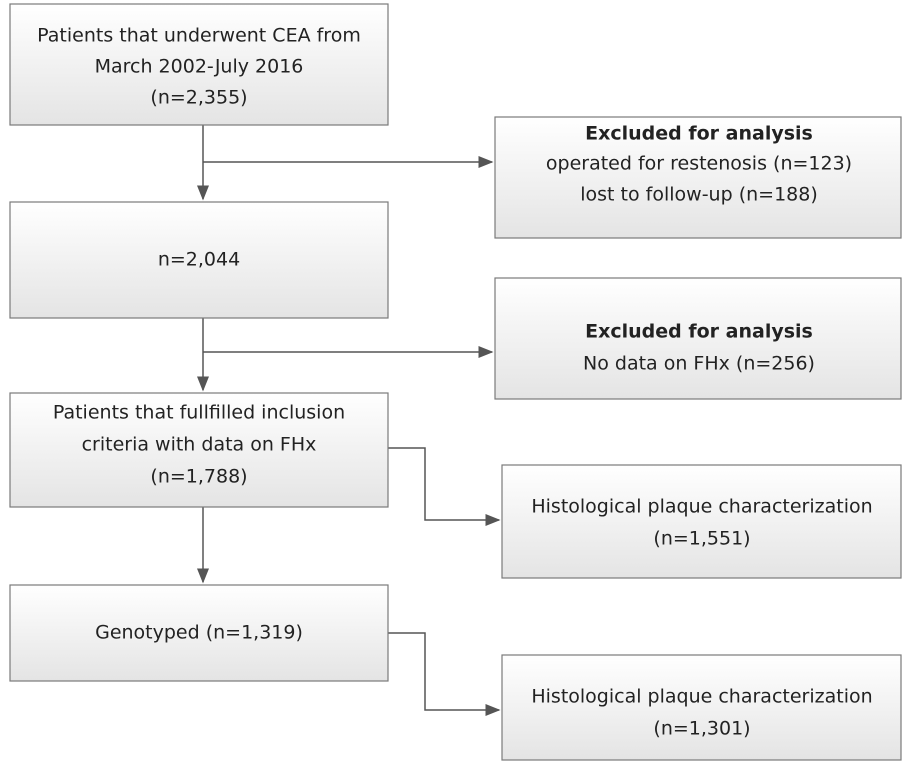 The image size is (903, 761). I want to click on node-text: (n=1,788), so click(198, 477).